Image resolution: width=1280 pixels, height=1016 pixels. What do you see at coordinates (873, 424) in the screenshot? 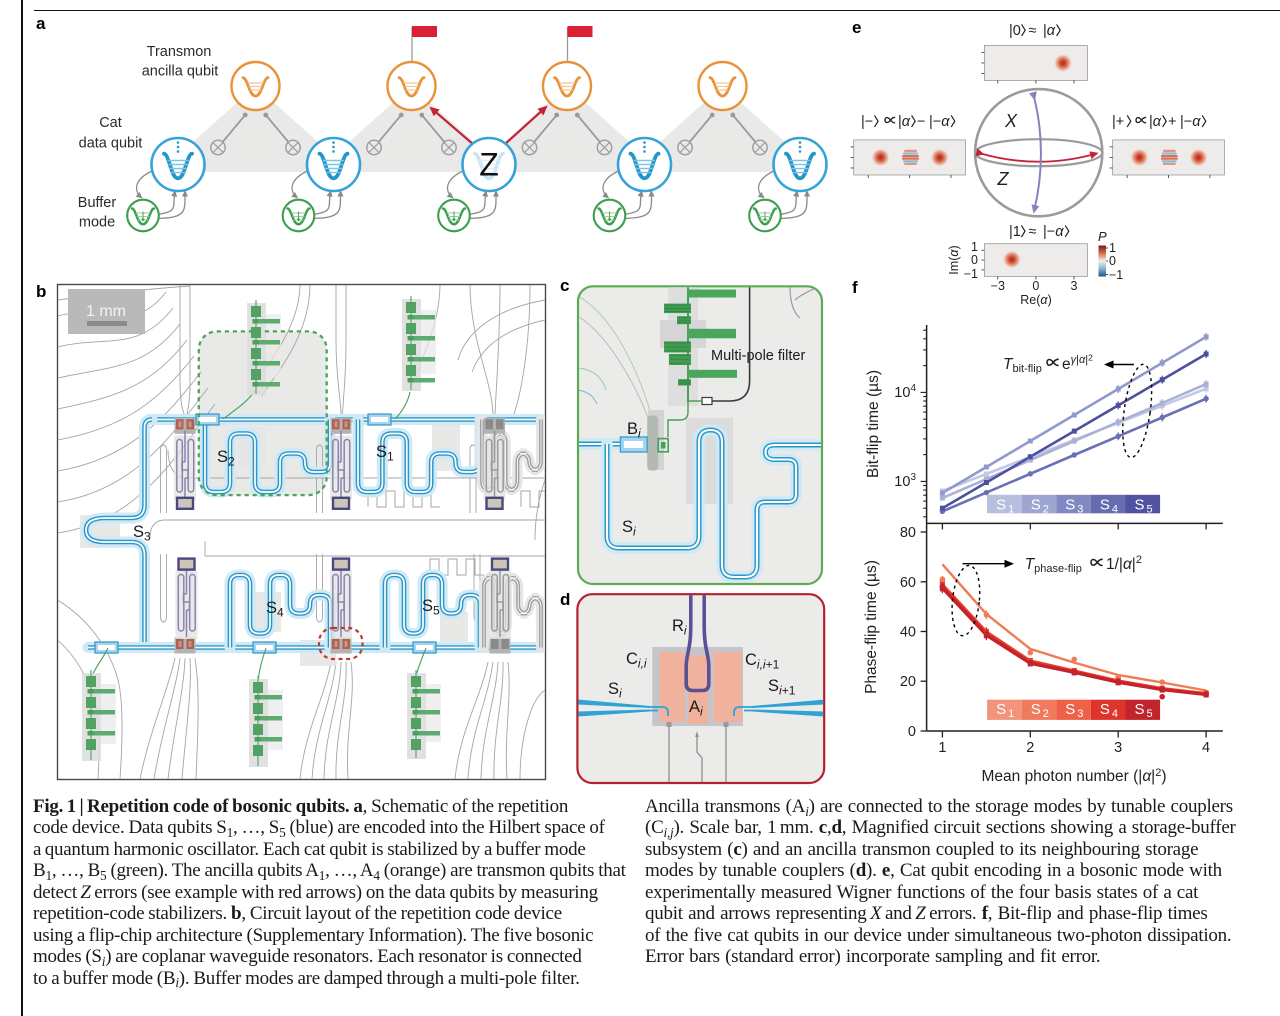
I see `svg-text: Bit-flip time (µs)` at bounding box center [873, 424].